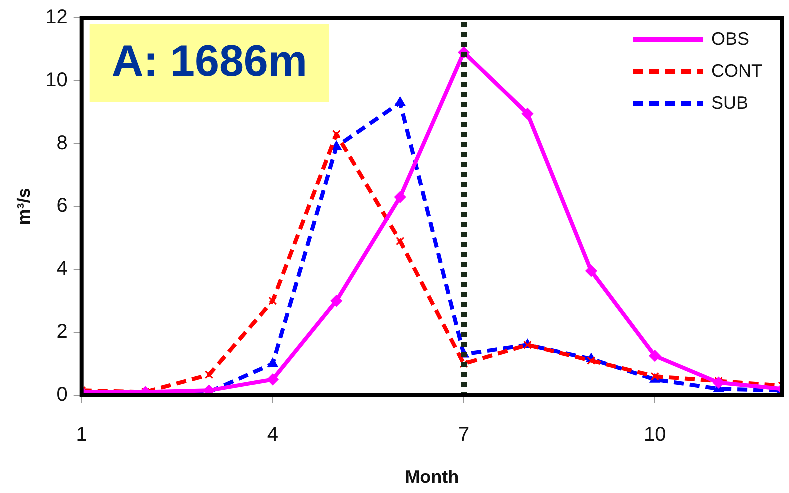 This screenshot has width=789, height=493. What do you see at coordinates (464, 435) in the screenshot?
I see `x-tick-label: 7` at bounding box center [464, 435].